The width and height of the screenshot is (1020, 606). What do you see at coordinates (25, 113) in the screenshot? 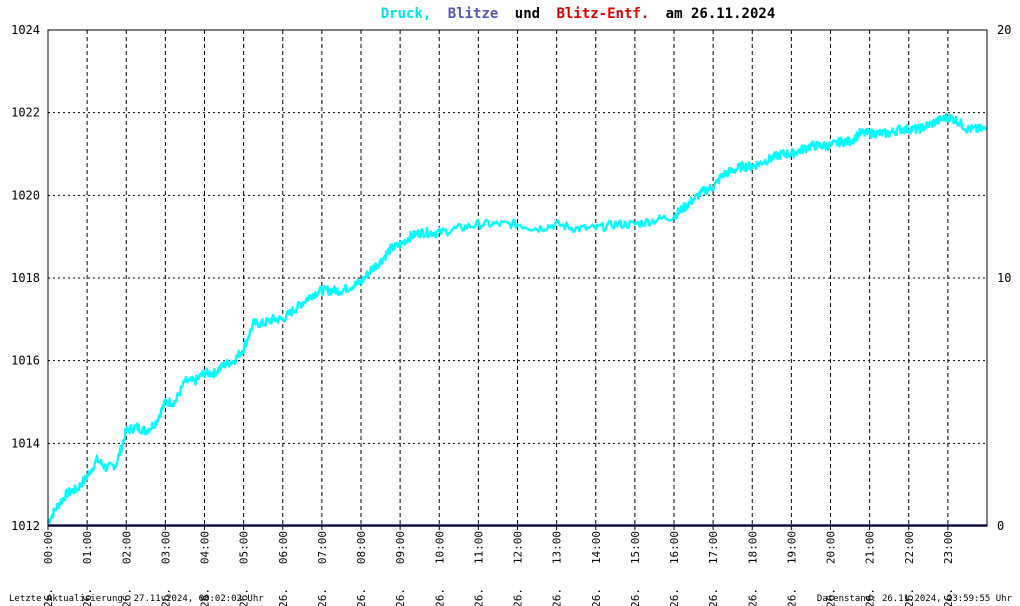
I see `left-tick-label: 1022` at bounding box center [25, 113].